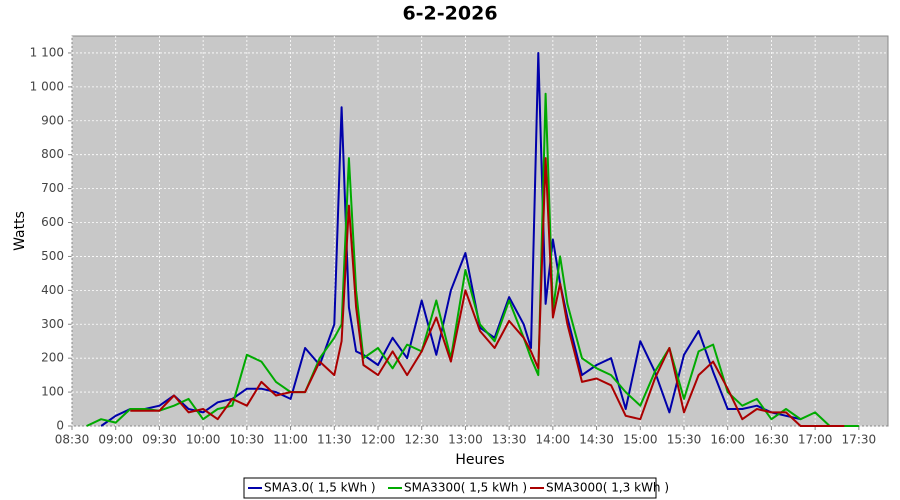  Describe the element at coordinates (52, 392) in the screenshot. I see `y-tick-label: 100` at that location.